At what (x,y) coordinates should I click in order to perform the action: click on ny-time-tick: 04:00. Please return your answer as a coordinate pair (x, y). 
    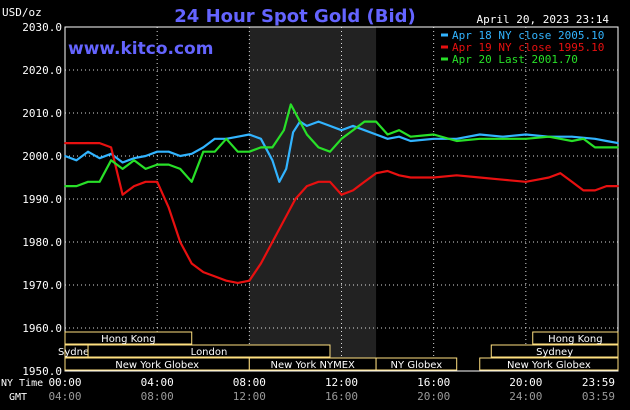
    Looking at the image, I should click on (157, 382).